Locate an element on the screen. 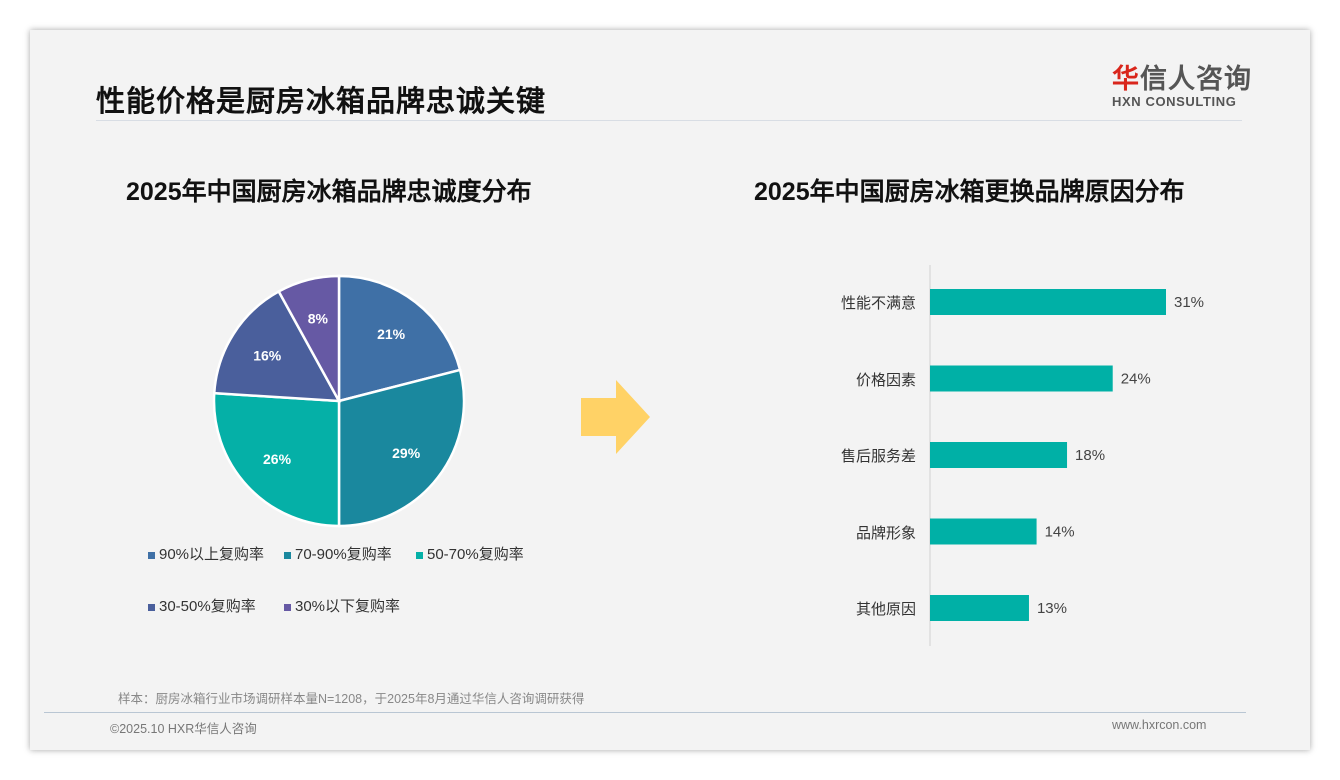 This screenshot has width=1340, height=780. logo-en: HXN CONSULTING is located at coordinates (1174, 101).